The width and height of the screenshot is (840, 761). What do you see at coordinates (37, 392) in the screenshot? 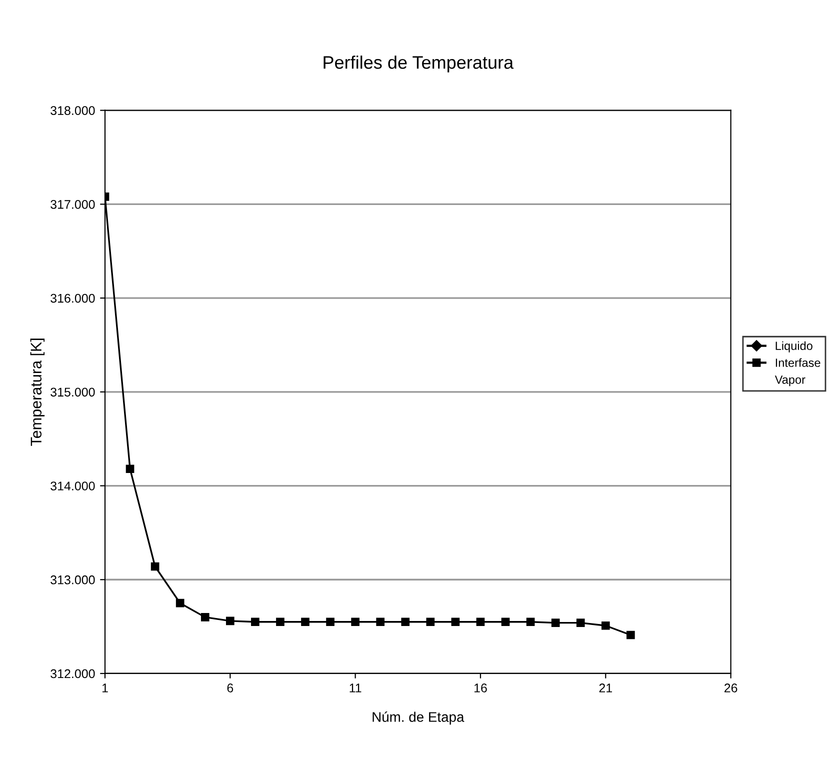
I see `y-axis-title: Temperatura [K]` at bounding box center [37, 392].